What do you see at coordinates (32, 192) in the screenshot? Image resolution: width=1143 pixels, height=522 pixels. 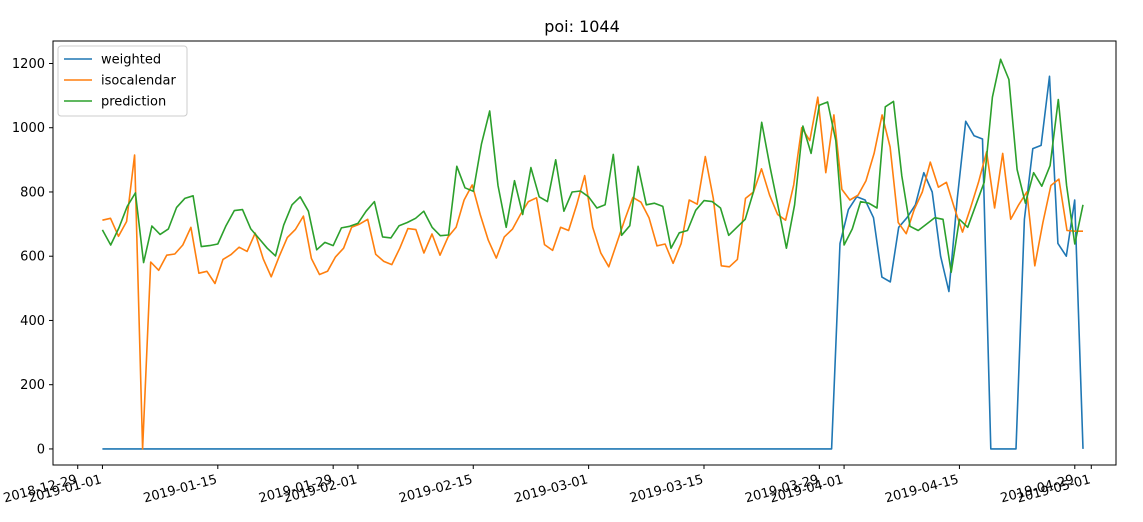 I see `y-tick-label: 800` at bounding box center [32, 192].